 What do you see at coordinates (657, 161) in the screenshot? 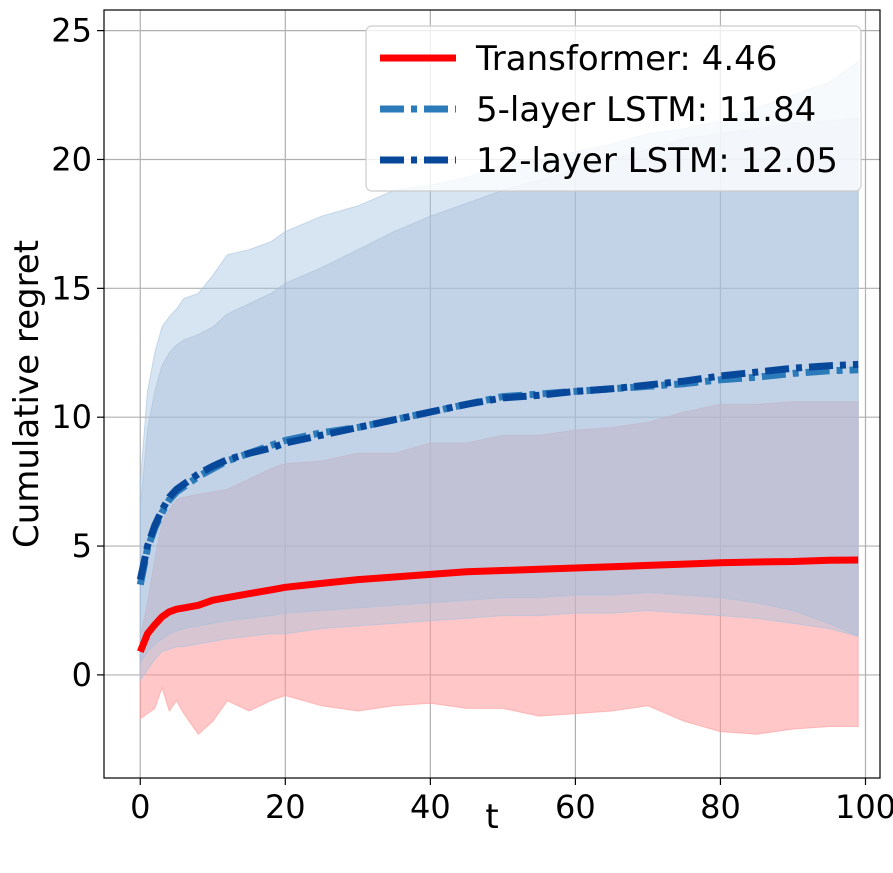
I see `legend-label: 12-layer LSTM: 12.05` at bounding box center [657, 161].